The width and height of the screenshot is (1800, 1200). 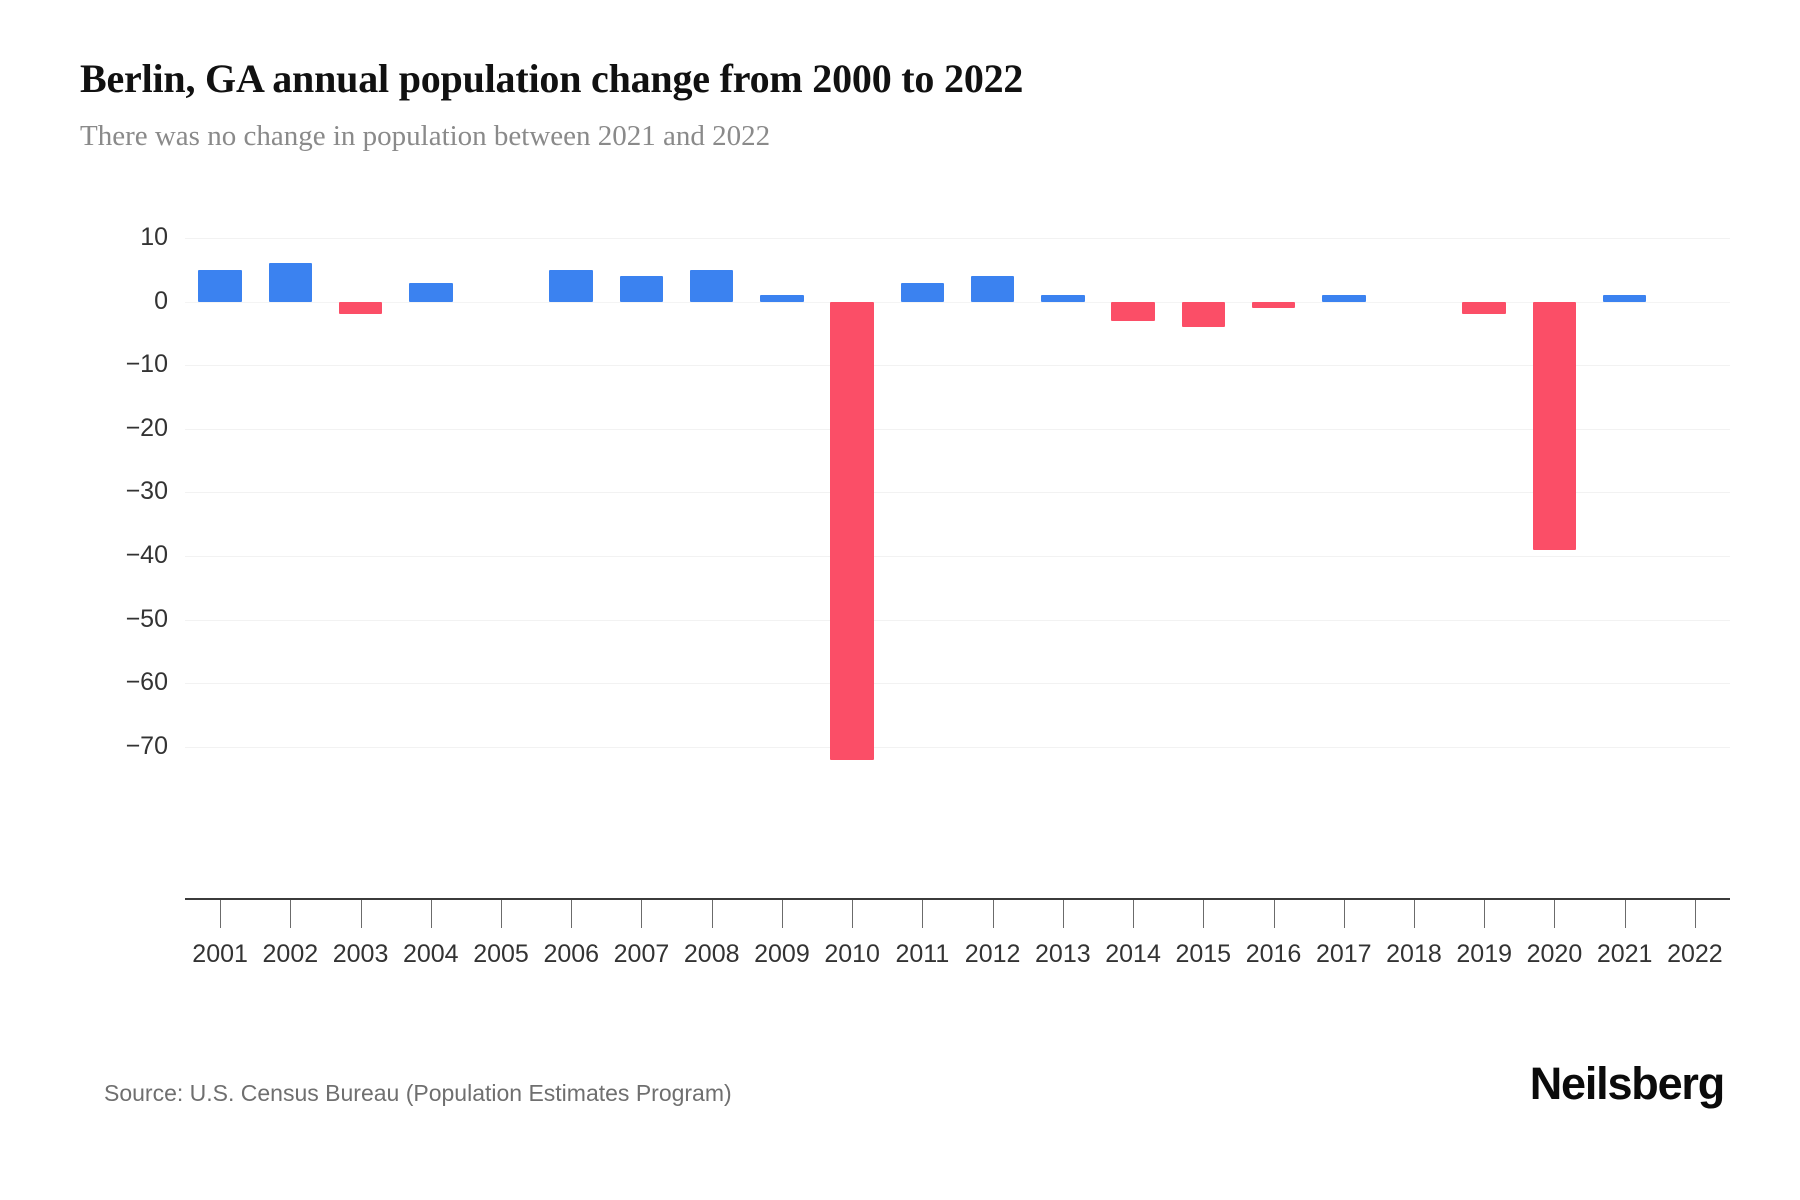 I want to click on bar-2001, so click(x=220, y=285).